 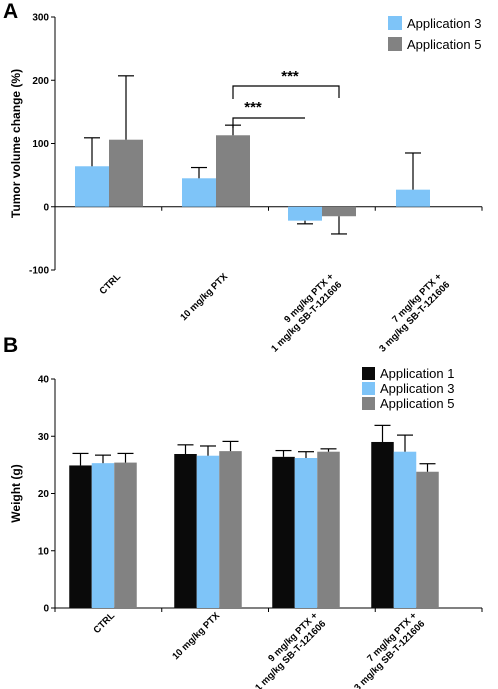 What do you see at coordinates (39, 271) in the screenshot?
I see `y-tick-label: -100` at bounding box center [39, 271].